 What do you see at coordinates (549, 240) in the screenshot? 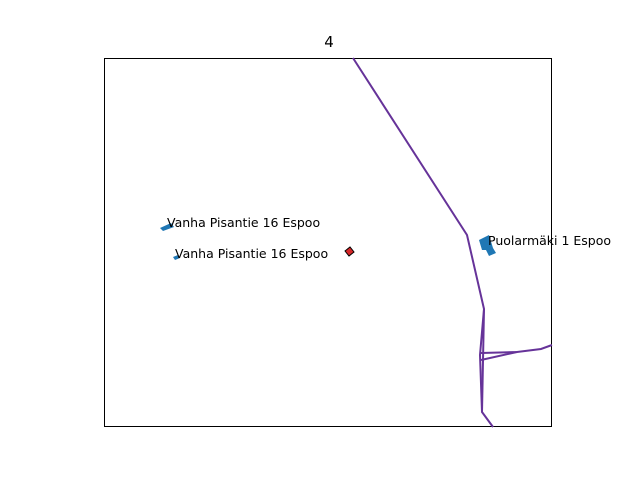
I see `label-puolarmaki: Puolarmäki 1 Espoo` at bounding box center [549, 240].